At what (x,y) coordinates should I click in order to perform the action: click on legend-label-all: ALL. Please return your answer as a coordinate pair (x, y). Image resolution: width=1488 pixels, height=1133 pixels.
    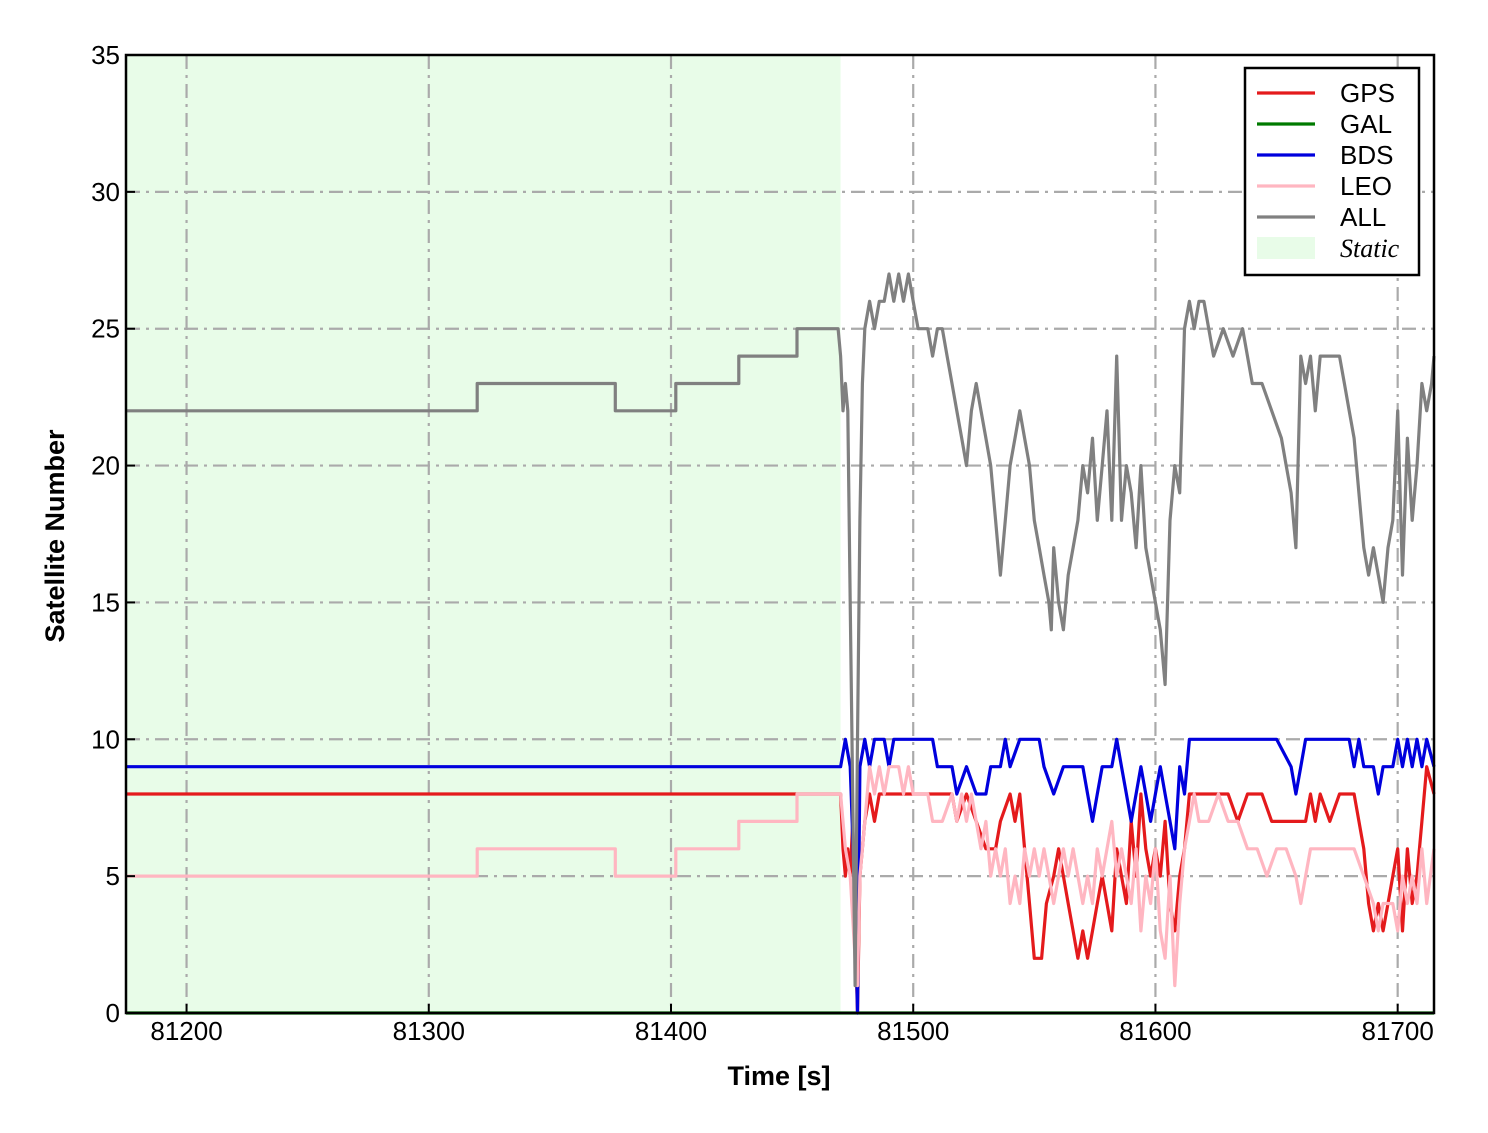
    Looking at the image, I should click on (1363, 217).